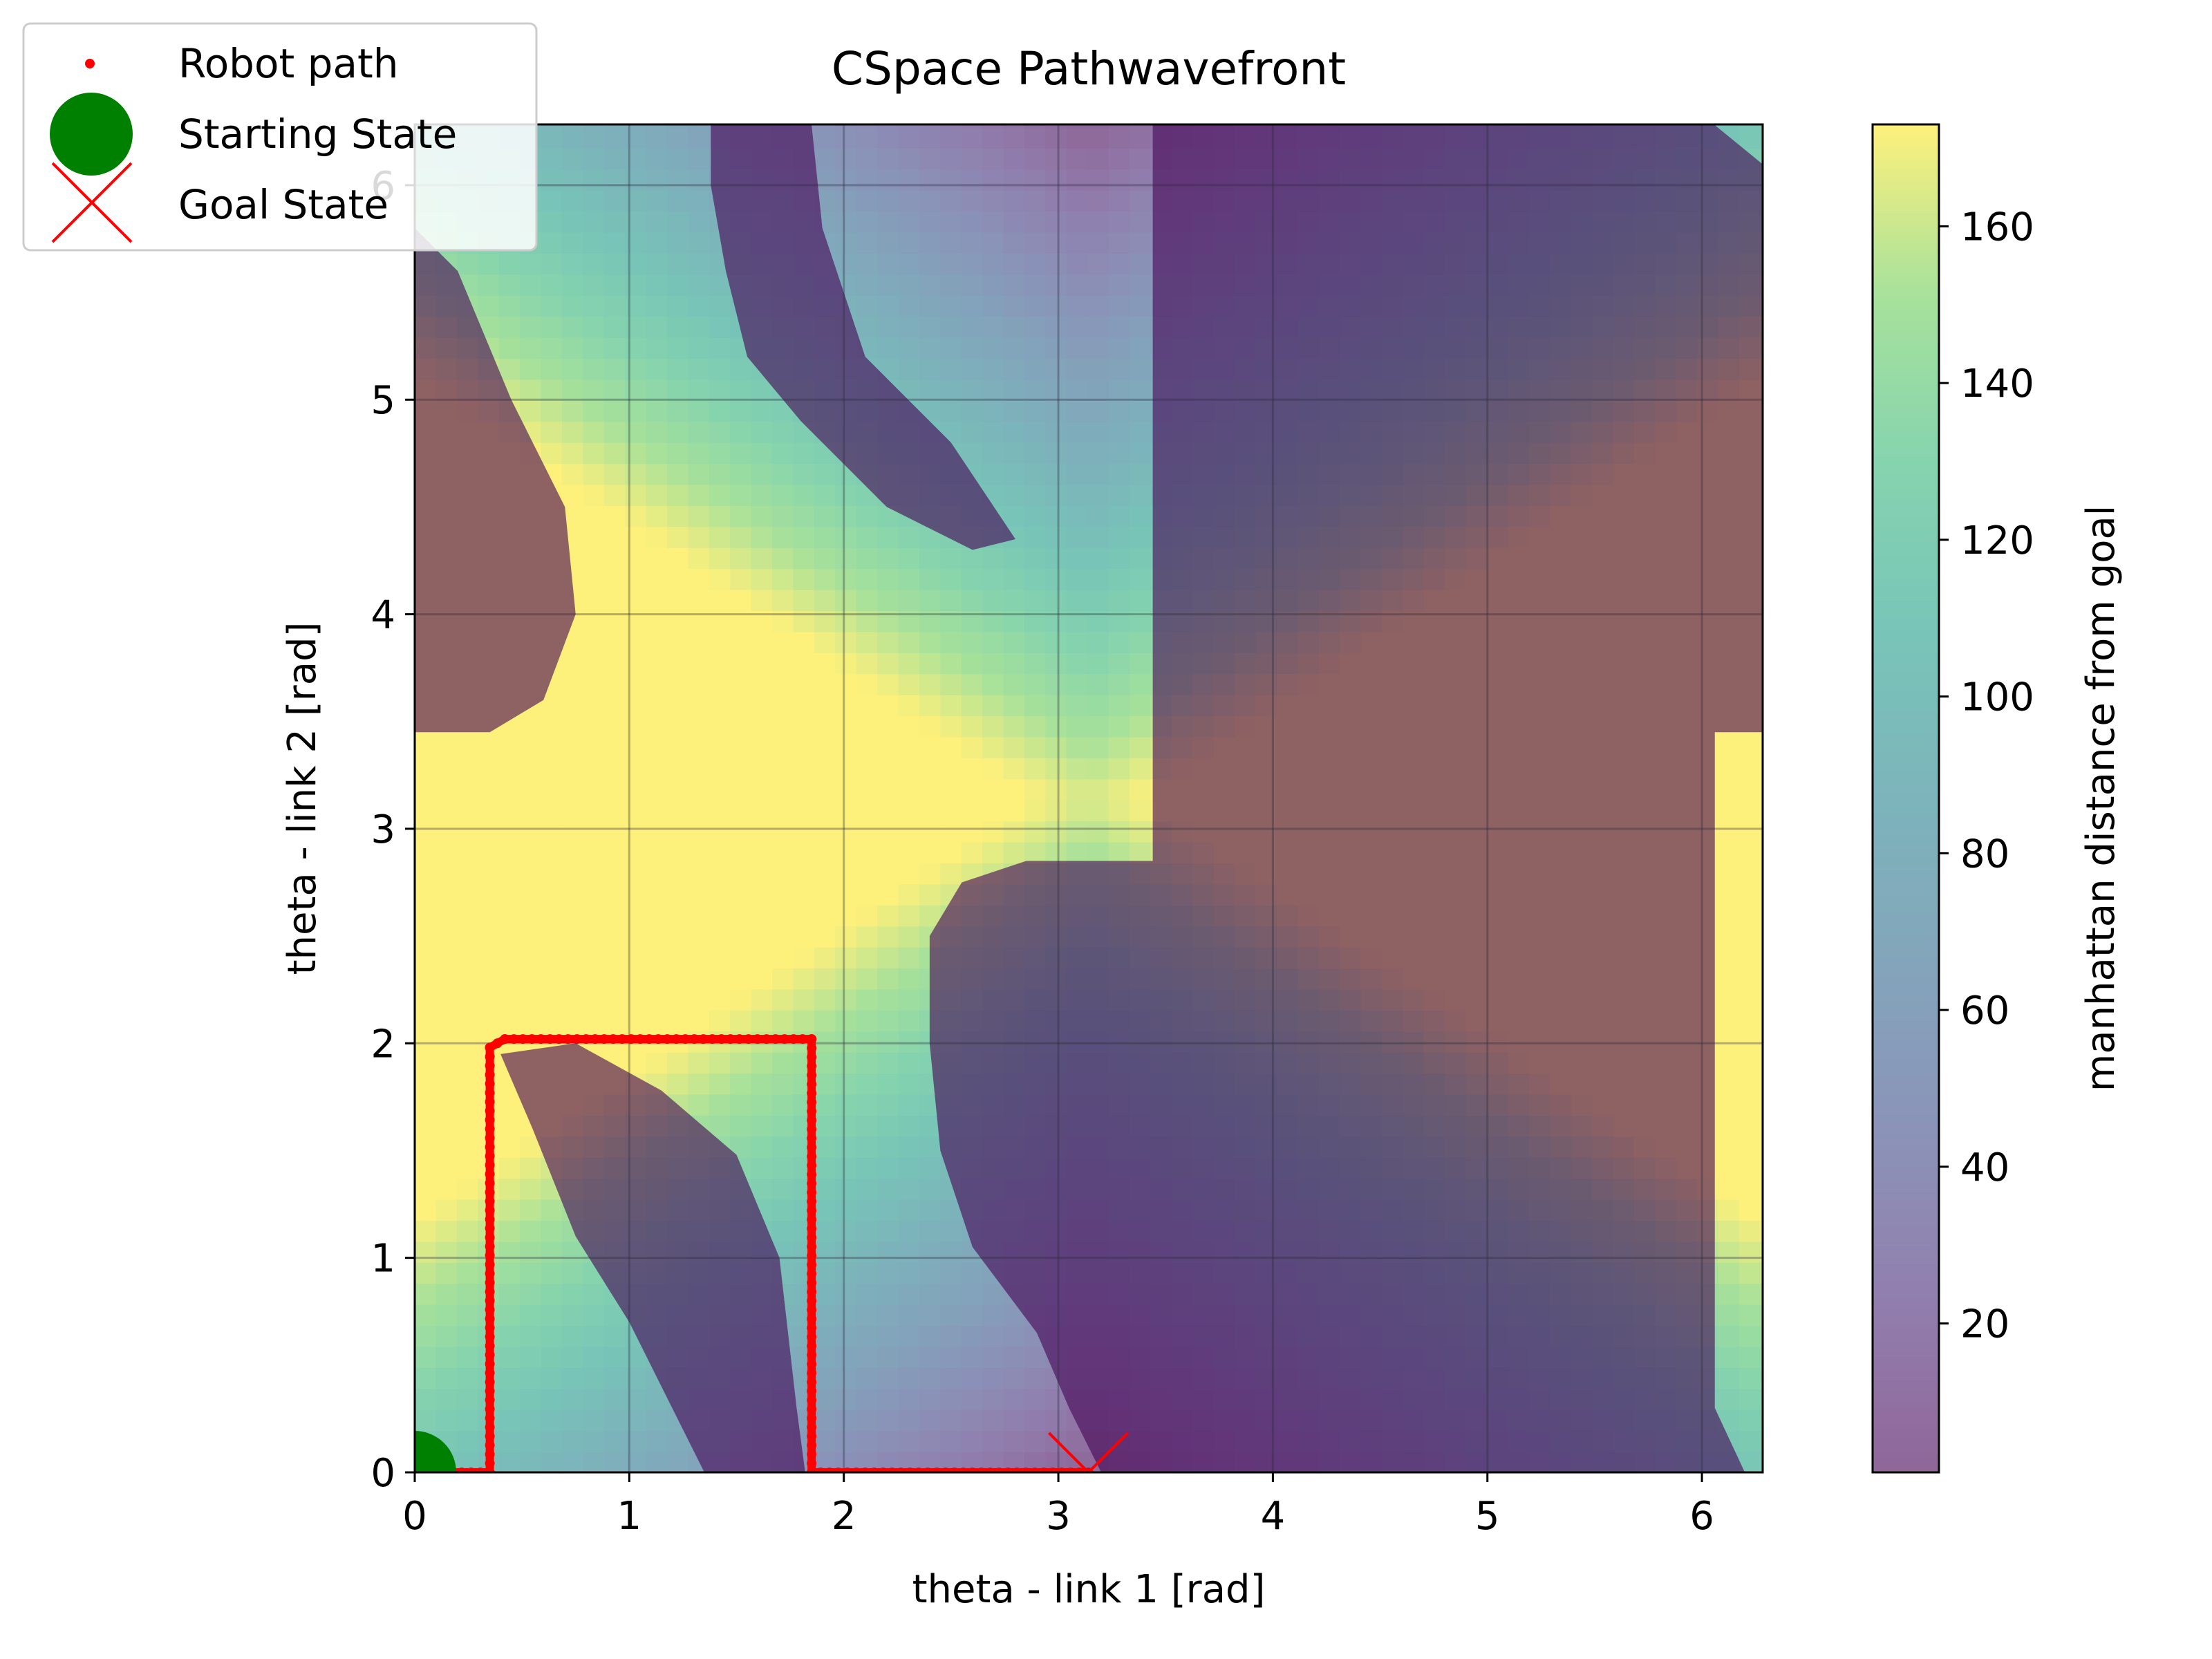 Image resolution: width=2212 pixels, height=1659 pixels. Describe the element at coordinates (1997, 228) in the screenshot. I see `colorbar-tick-label: 160` at that location.